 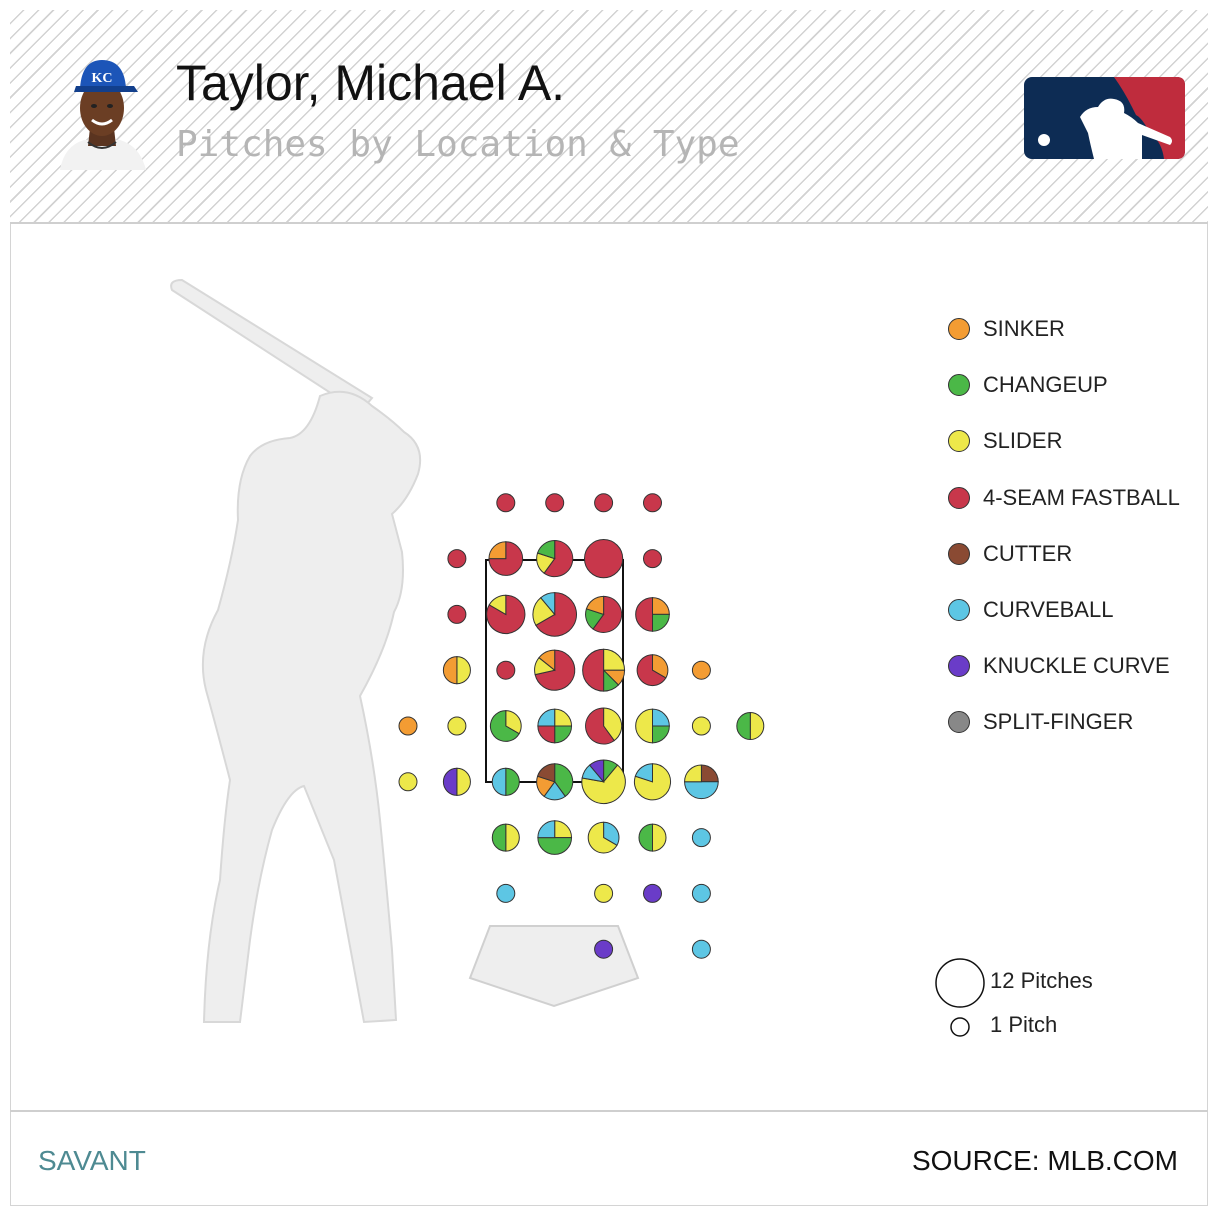 I want to click on pitch-bins, so click(x=581, y=726).